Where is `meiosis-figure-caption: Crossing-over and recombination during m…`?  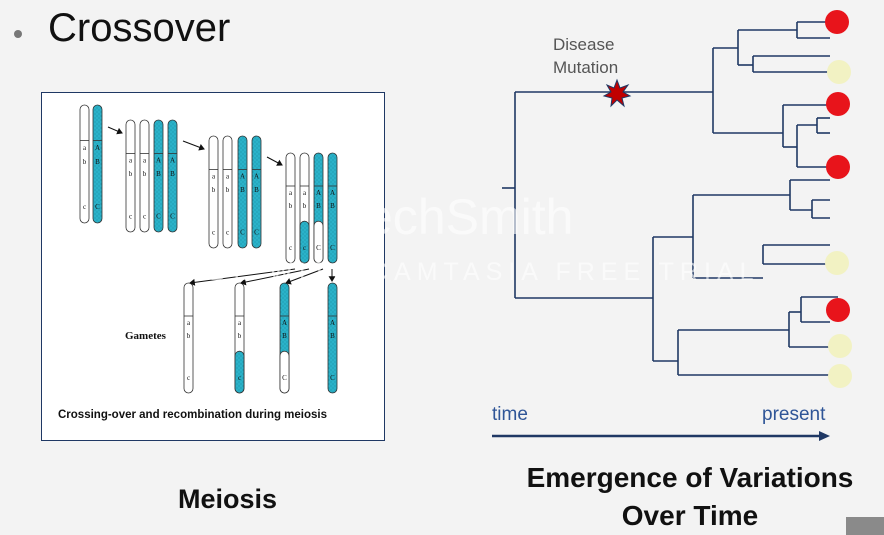
meiosis-figure-caption: Crossing-over and recombination during m… is located at coordinates (193, 415).